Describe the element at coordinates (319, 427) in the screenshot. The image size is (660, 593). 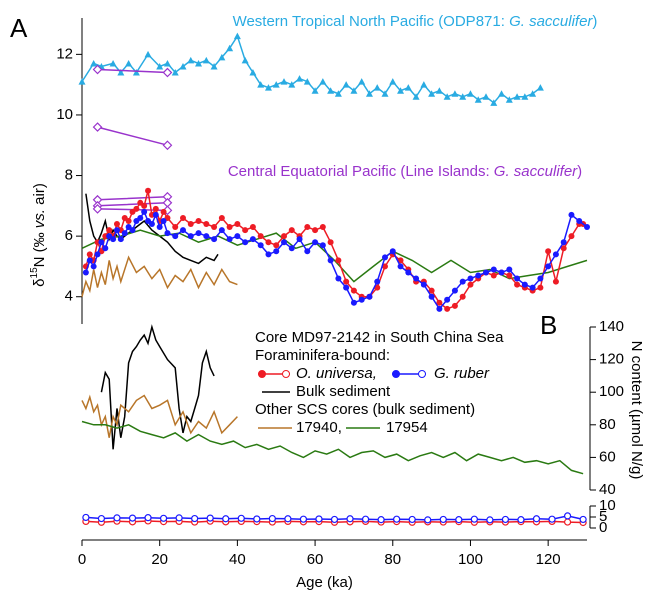
I see `legend-label: 17940,` at that location.